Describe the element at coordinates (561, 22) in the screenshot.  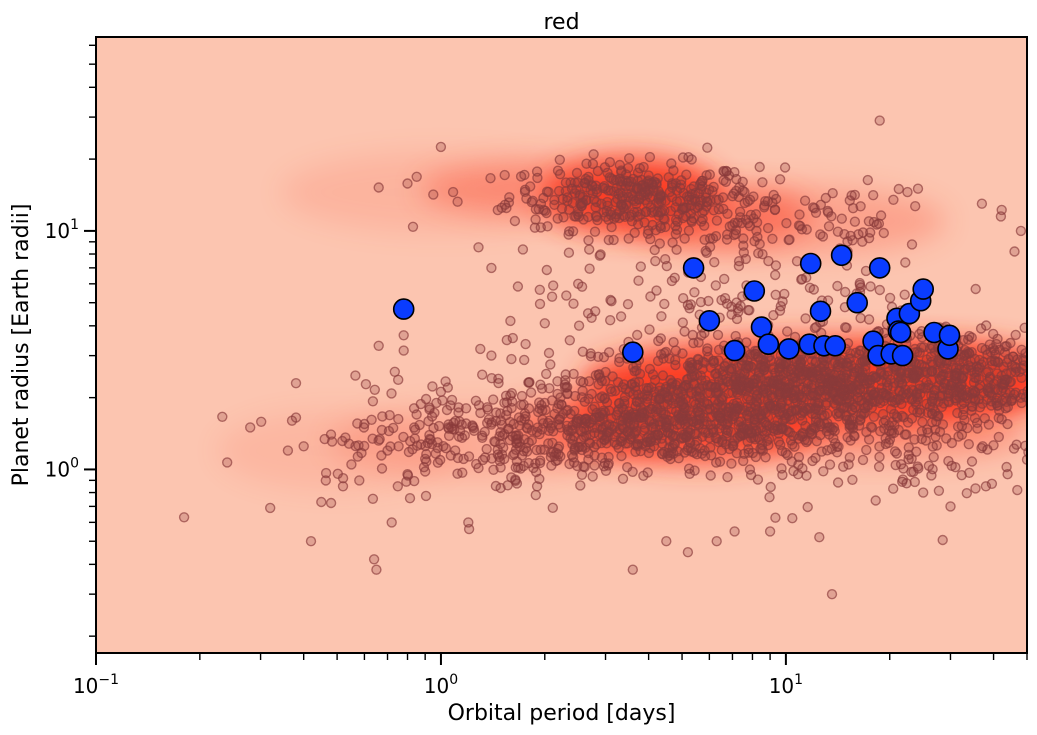
I see `chart-title: red` at that location.